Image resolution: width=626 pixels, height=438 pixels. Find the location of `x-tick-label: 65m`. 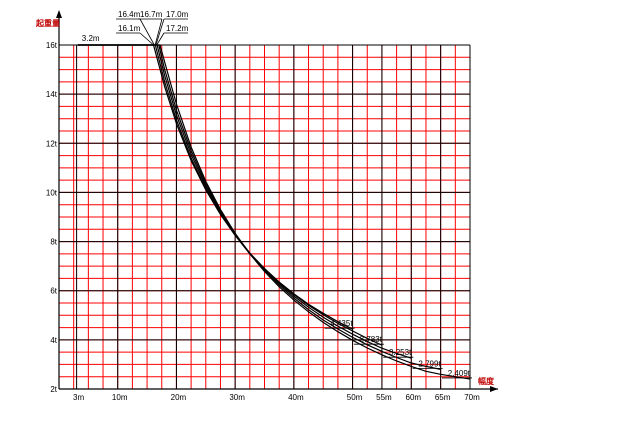

x-tick-label: 65m is located at coordinates (443, 397).